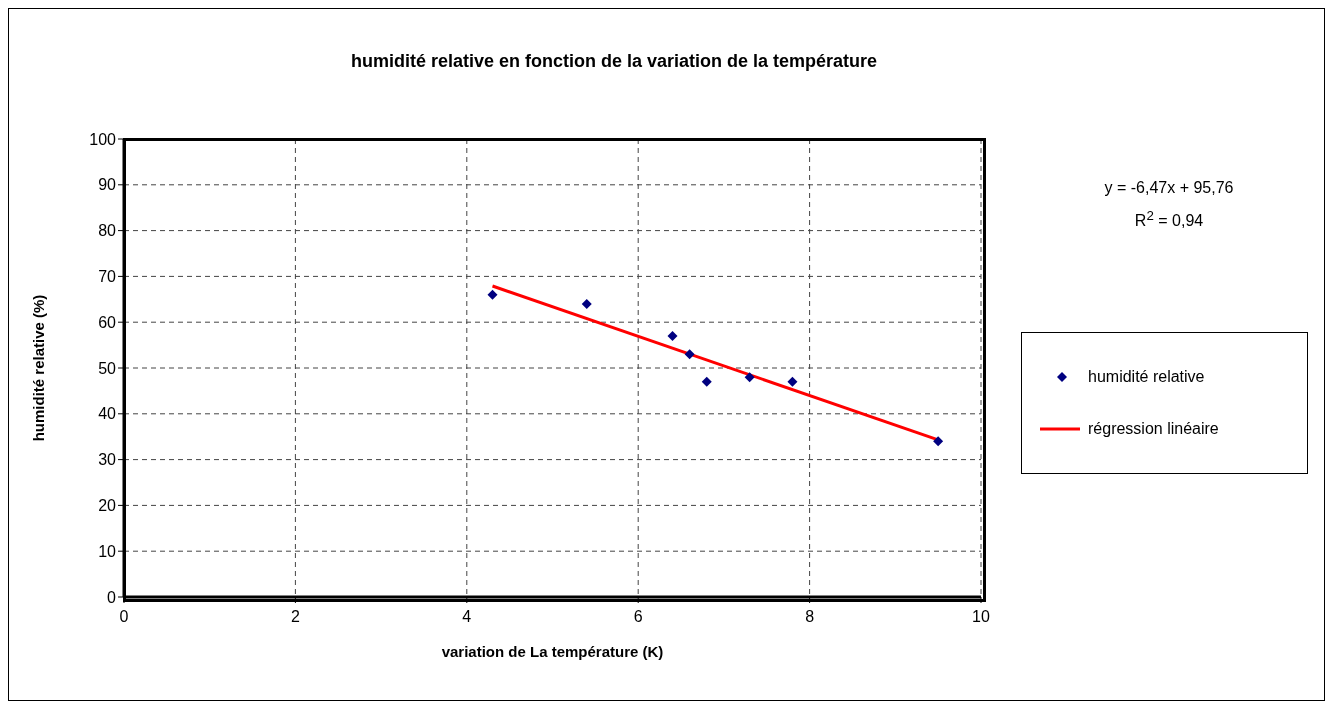 This screenshot has width=1333, height=709. Describe the element at coordinates (39, 368) in the screenshot. I see `y-axis-title: humidité relative (%)` at that location.